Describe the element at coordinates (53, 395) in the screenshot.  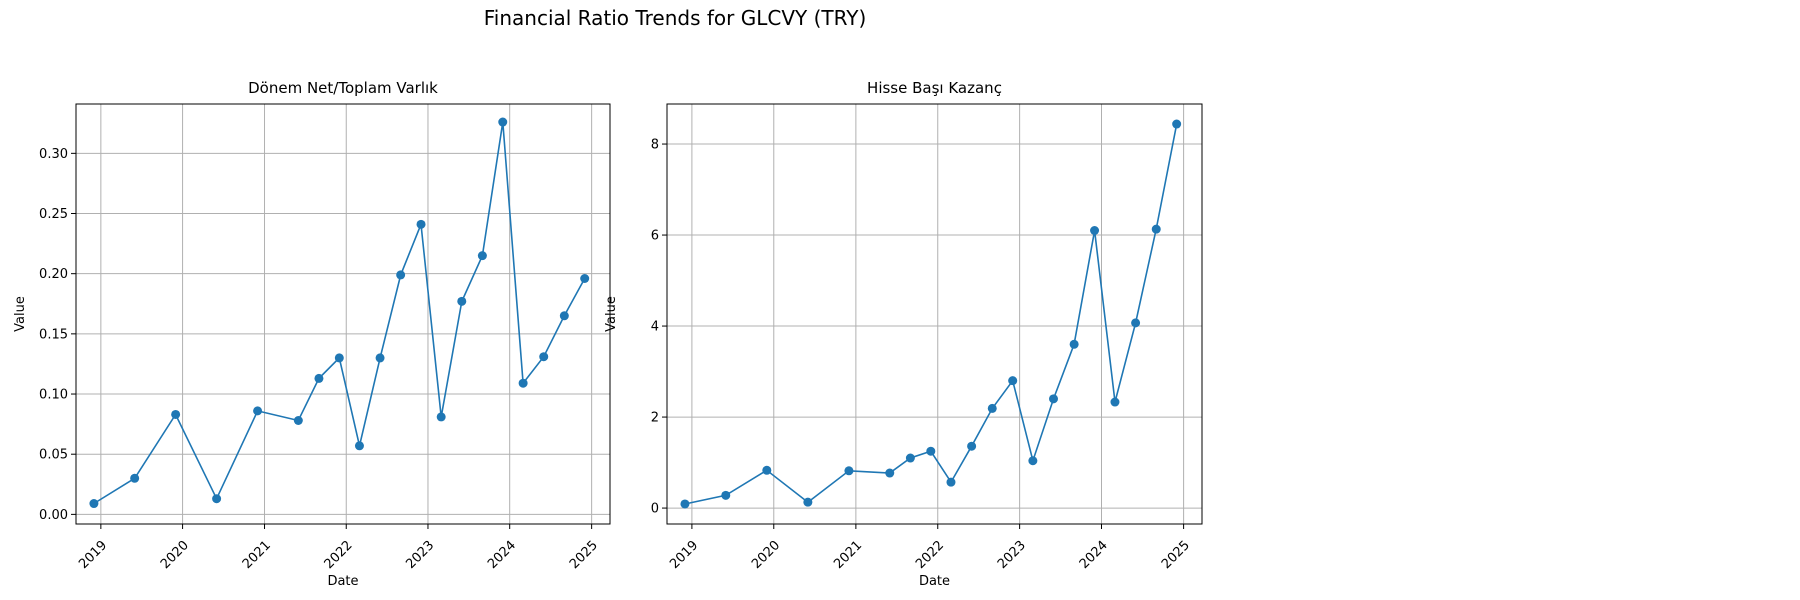
I see `y-tick-label: 0.10` at that location.